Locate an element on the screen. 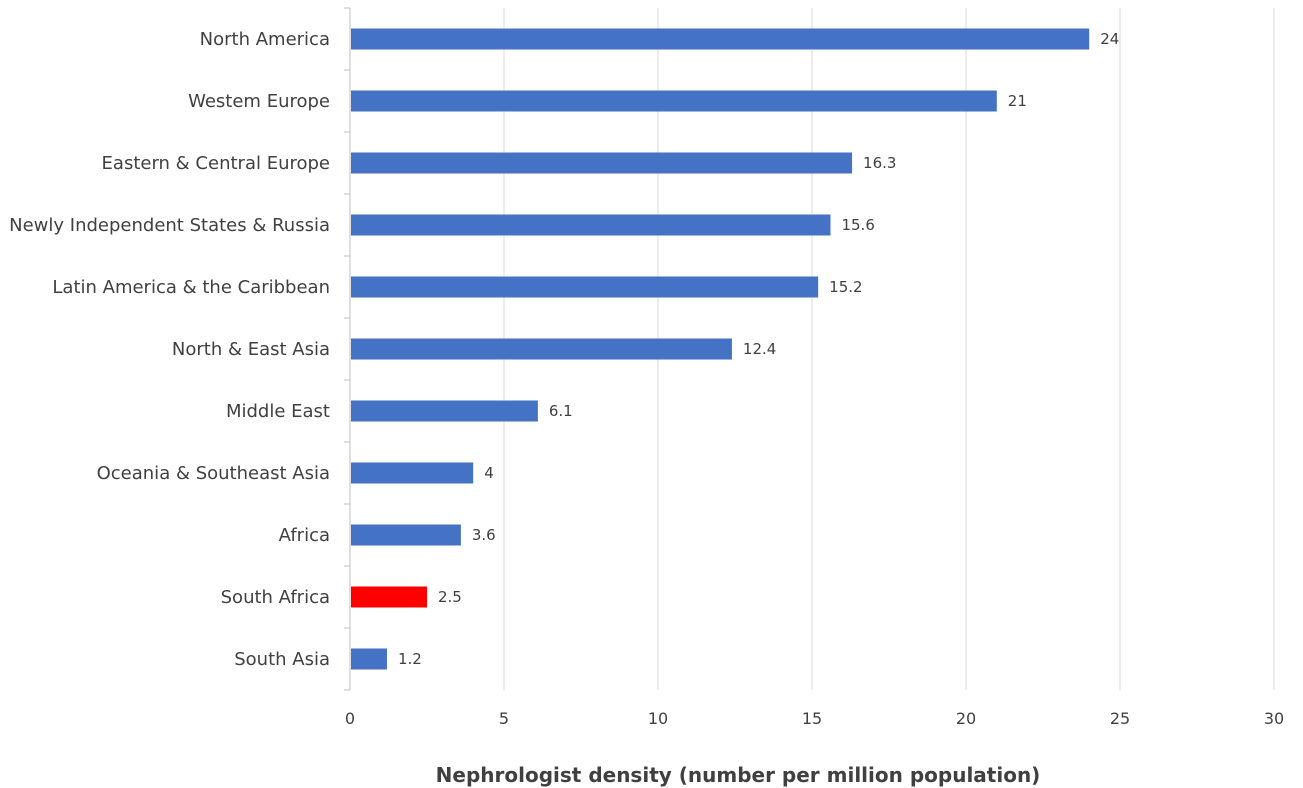 This screenshot has width=1303, height=788. data-label: 2.5 is located at coordinates (450, 597).